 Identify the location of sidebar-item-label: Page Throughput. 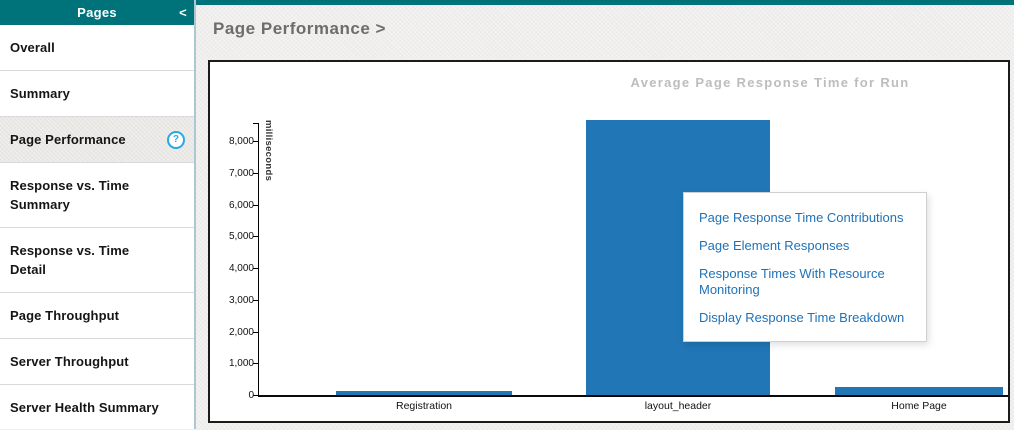
(65, 315).